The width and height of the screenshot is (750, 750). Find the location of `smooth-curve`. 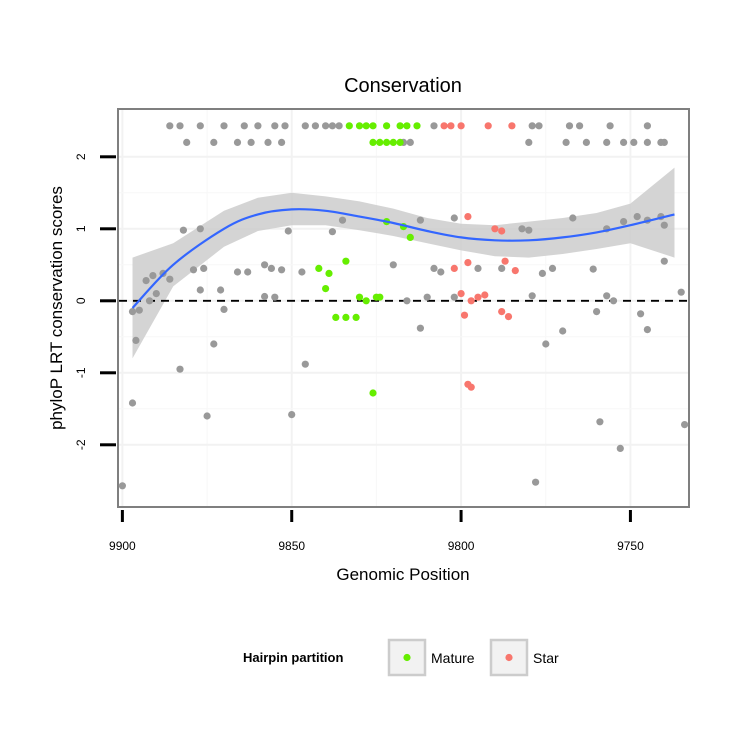

smooth-curve is located at coordinates (403, 258).